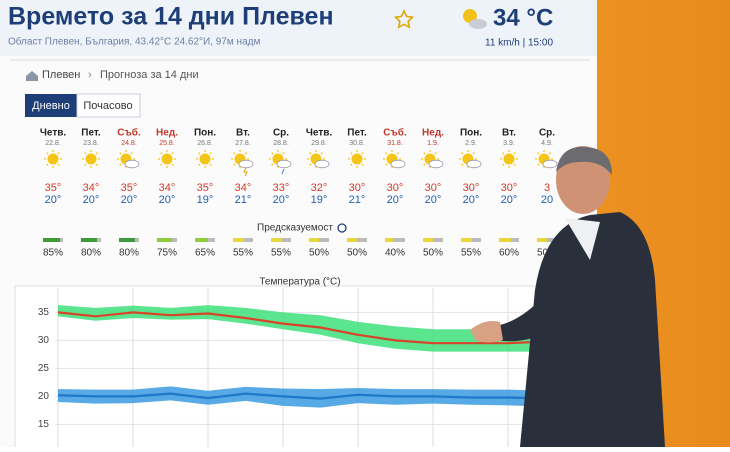 The image size is (730, 452). I want to click on day-date: 31.8., so click(395, 143).